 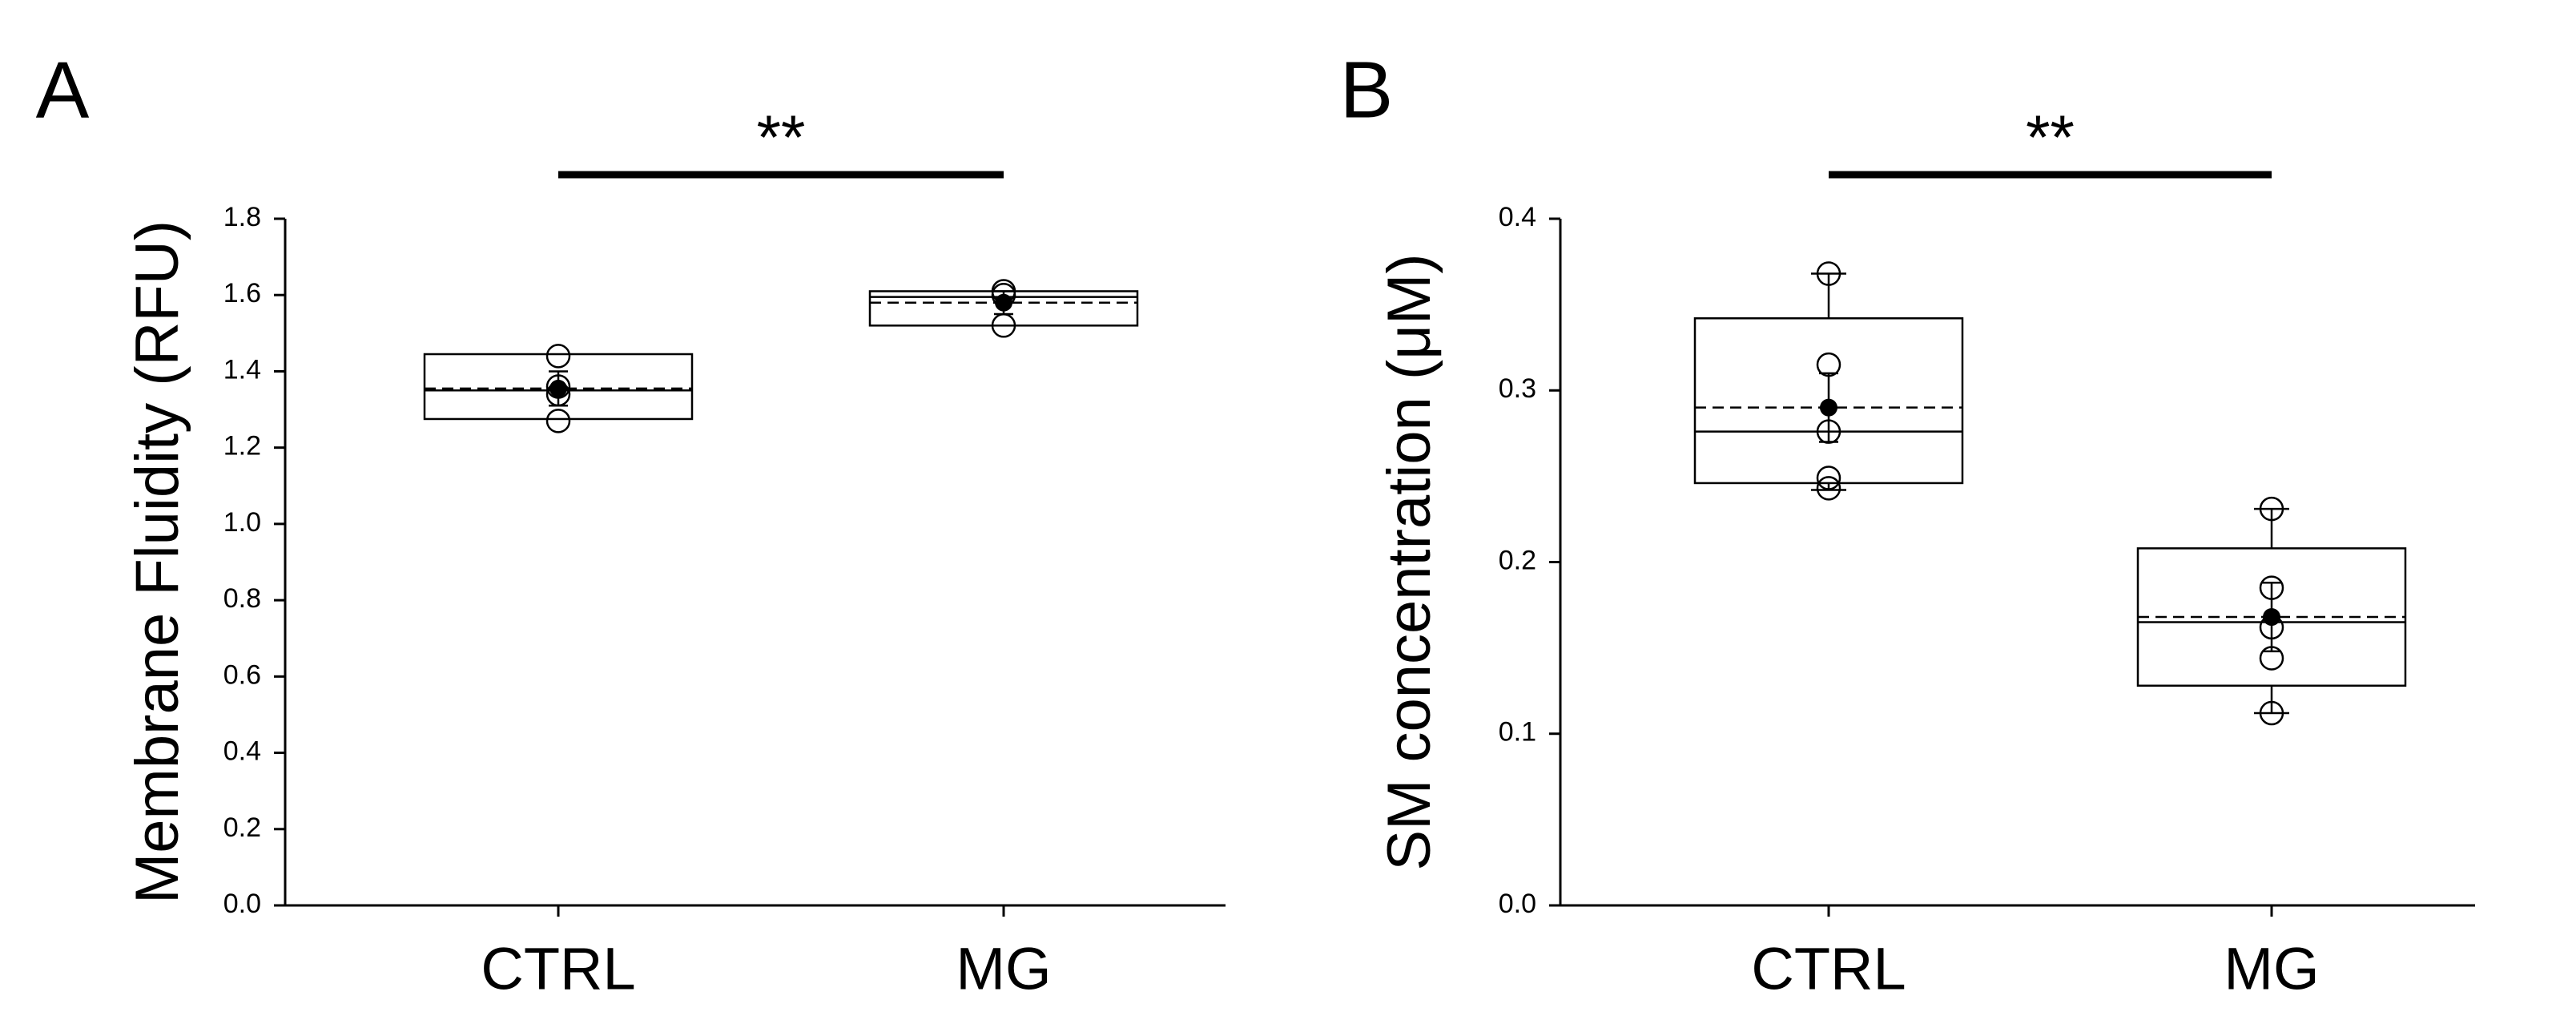 What do you see at coordinates (63, 90) in the screenshot?
I see `panel-label: A` at bounding box center [63, 90].